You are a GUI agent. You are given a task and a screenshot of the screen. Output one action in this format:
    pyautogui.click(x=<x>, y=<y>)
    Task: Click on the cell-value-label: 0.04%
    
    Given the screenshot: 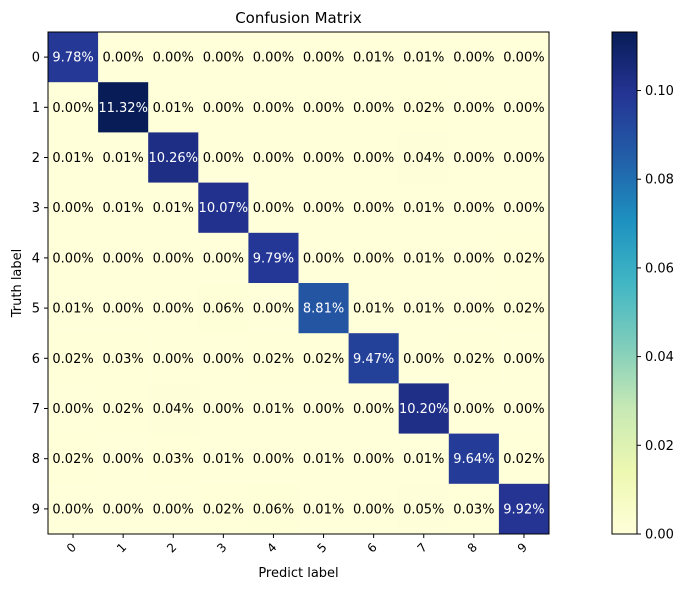 What is the action you would take?
    pyautogui.click(x=173, y=409)
    